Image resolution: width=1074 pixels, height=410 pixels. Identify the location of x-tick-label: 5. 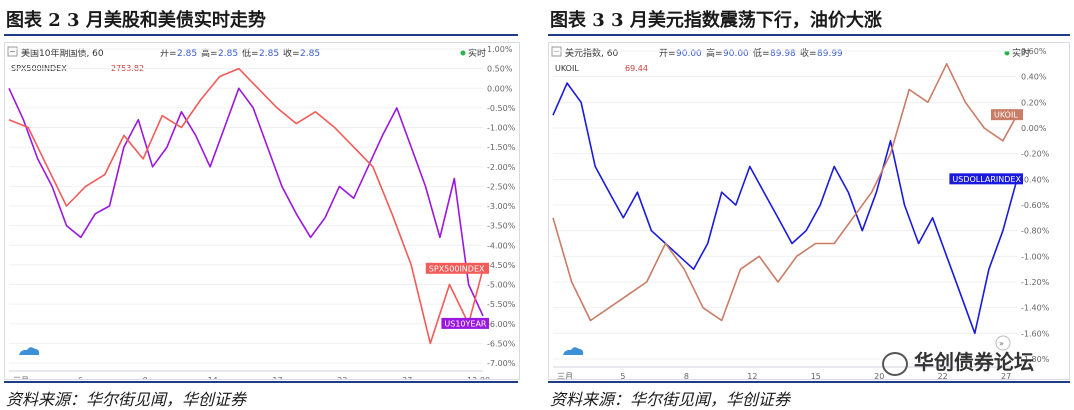
(622, 375).